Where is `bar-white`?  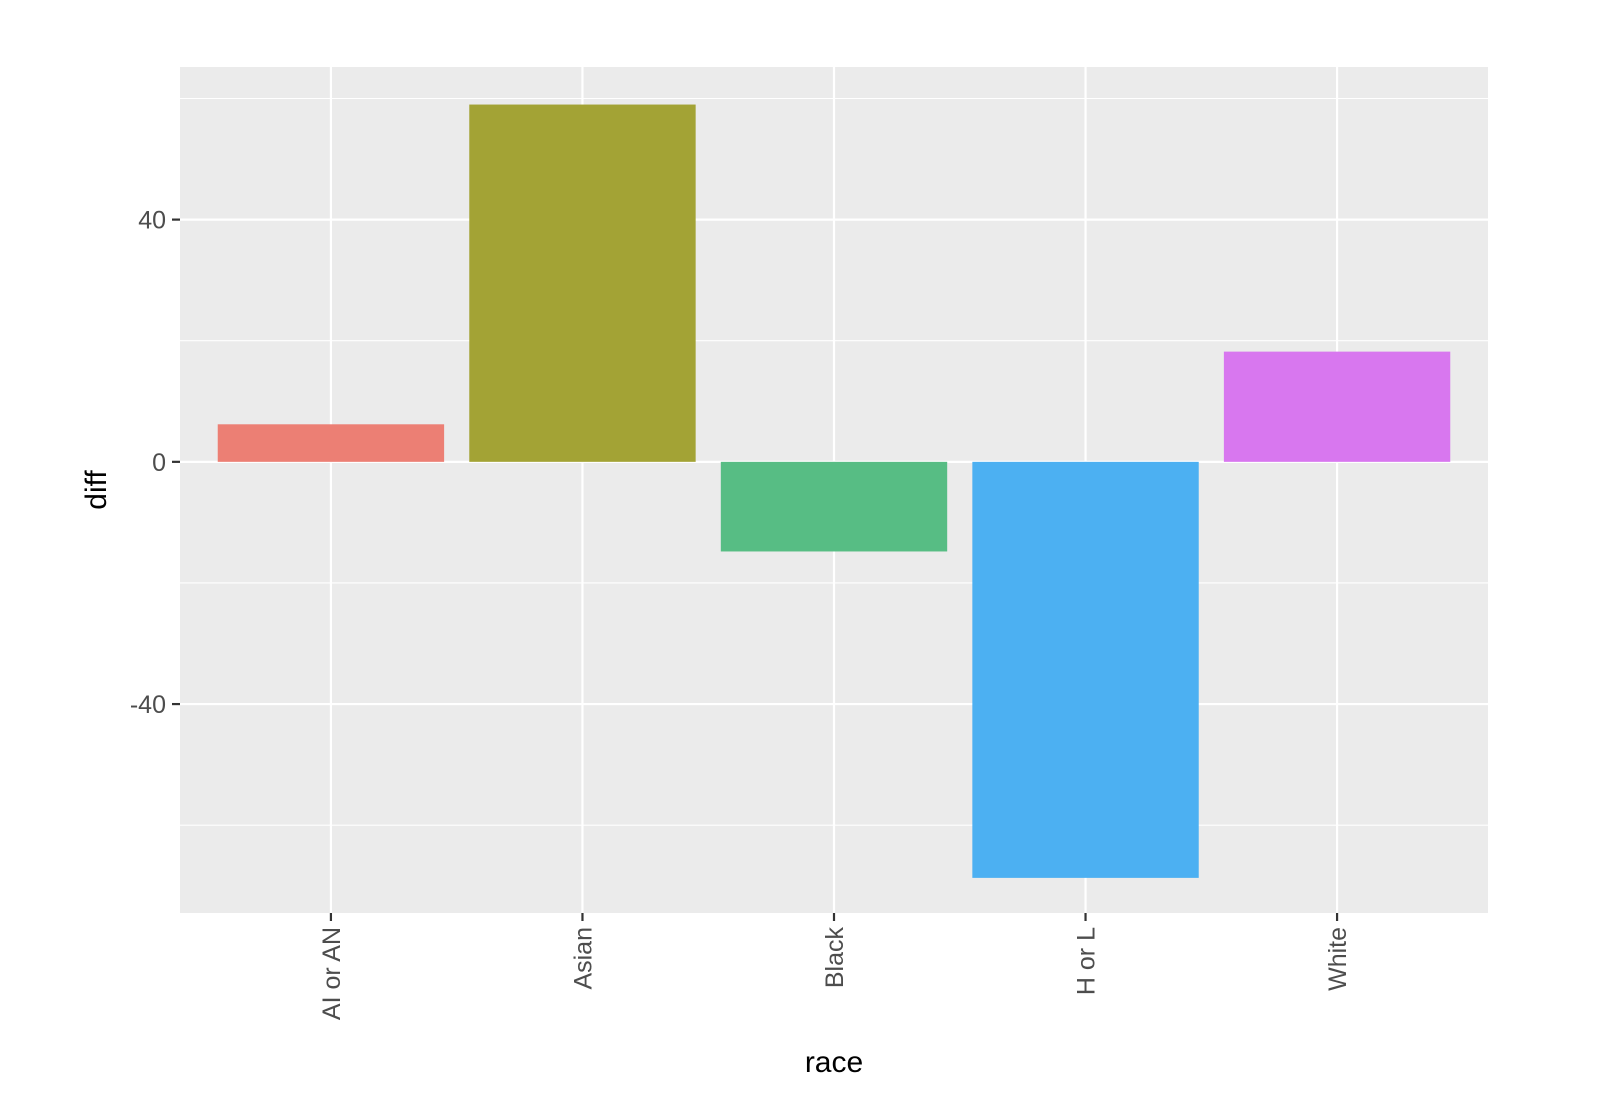 bar-white is located at coordinates (1337, 406).